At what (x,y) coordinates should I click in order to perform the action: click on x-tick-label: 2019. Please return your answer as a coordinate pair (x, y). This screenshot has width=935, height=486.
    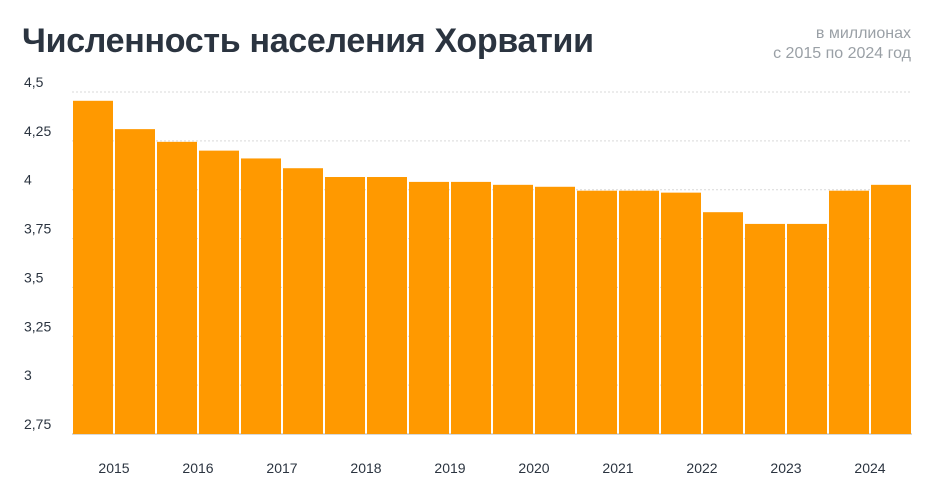
    Looking at the image, I should click on (449, 468).